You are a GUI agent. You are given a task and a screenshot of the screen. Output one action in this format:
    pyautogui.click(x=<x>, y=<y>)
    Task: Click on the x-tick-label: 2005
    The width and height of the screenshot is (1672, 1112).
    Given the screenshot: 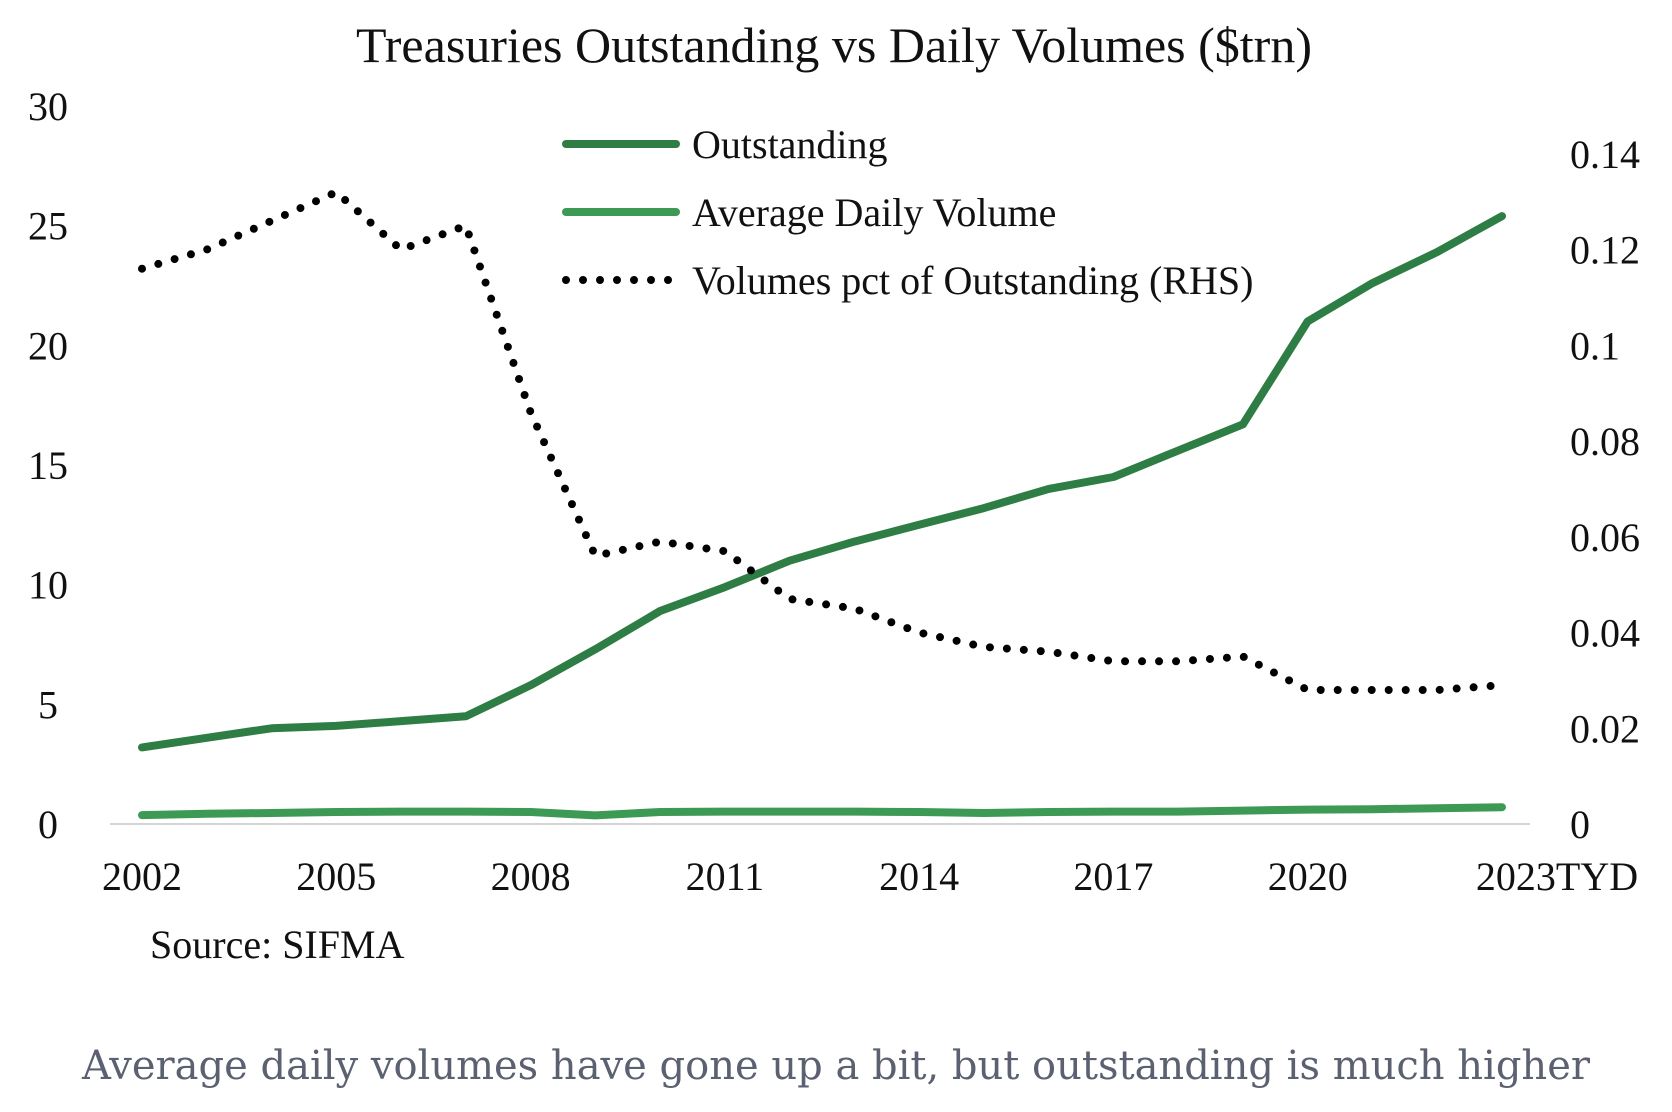 What is the action you would take?
    pyautogui.click(x=336, y=876)
    